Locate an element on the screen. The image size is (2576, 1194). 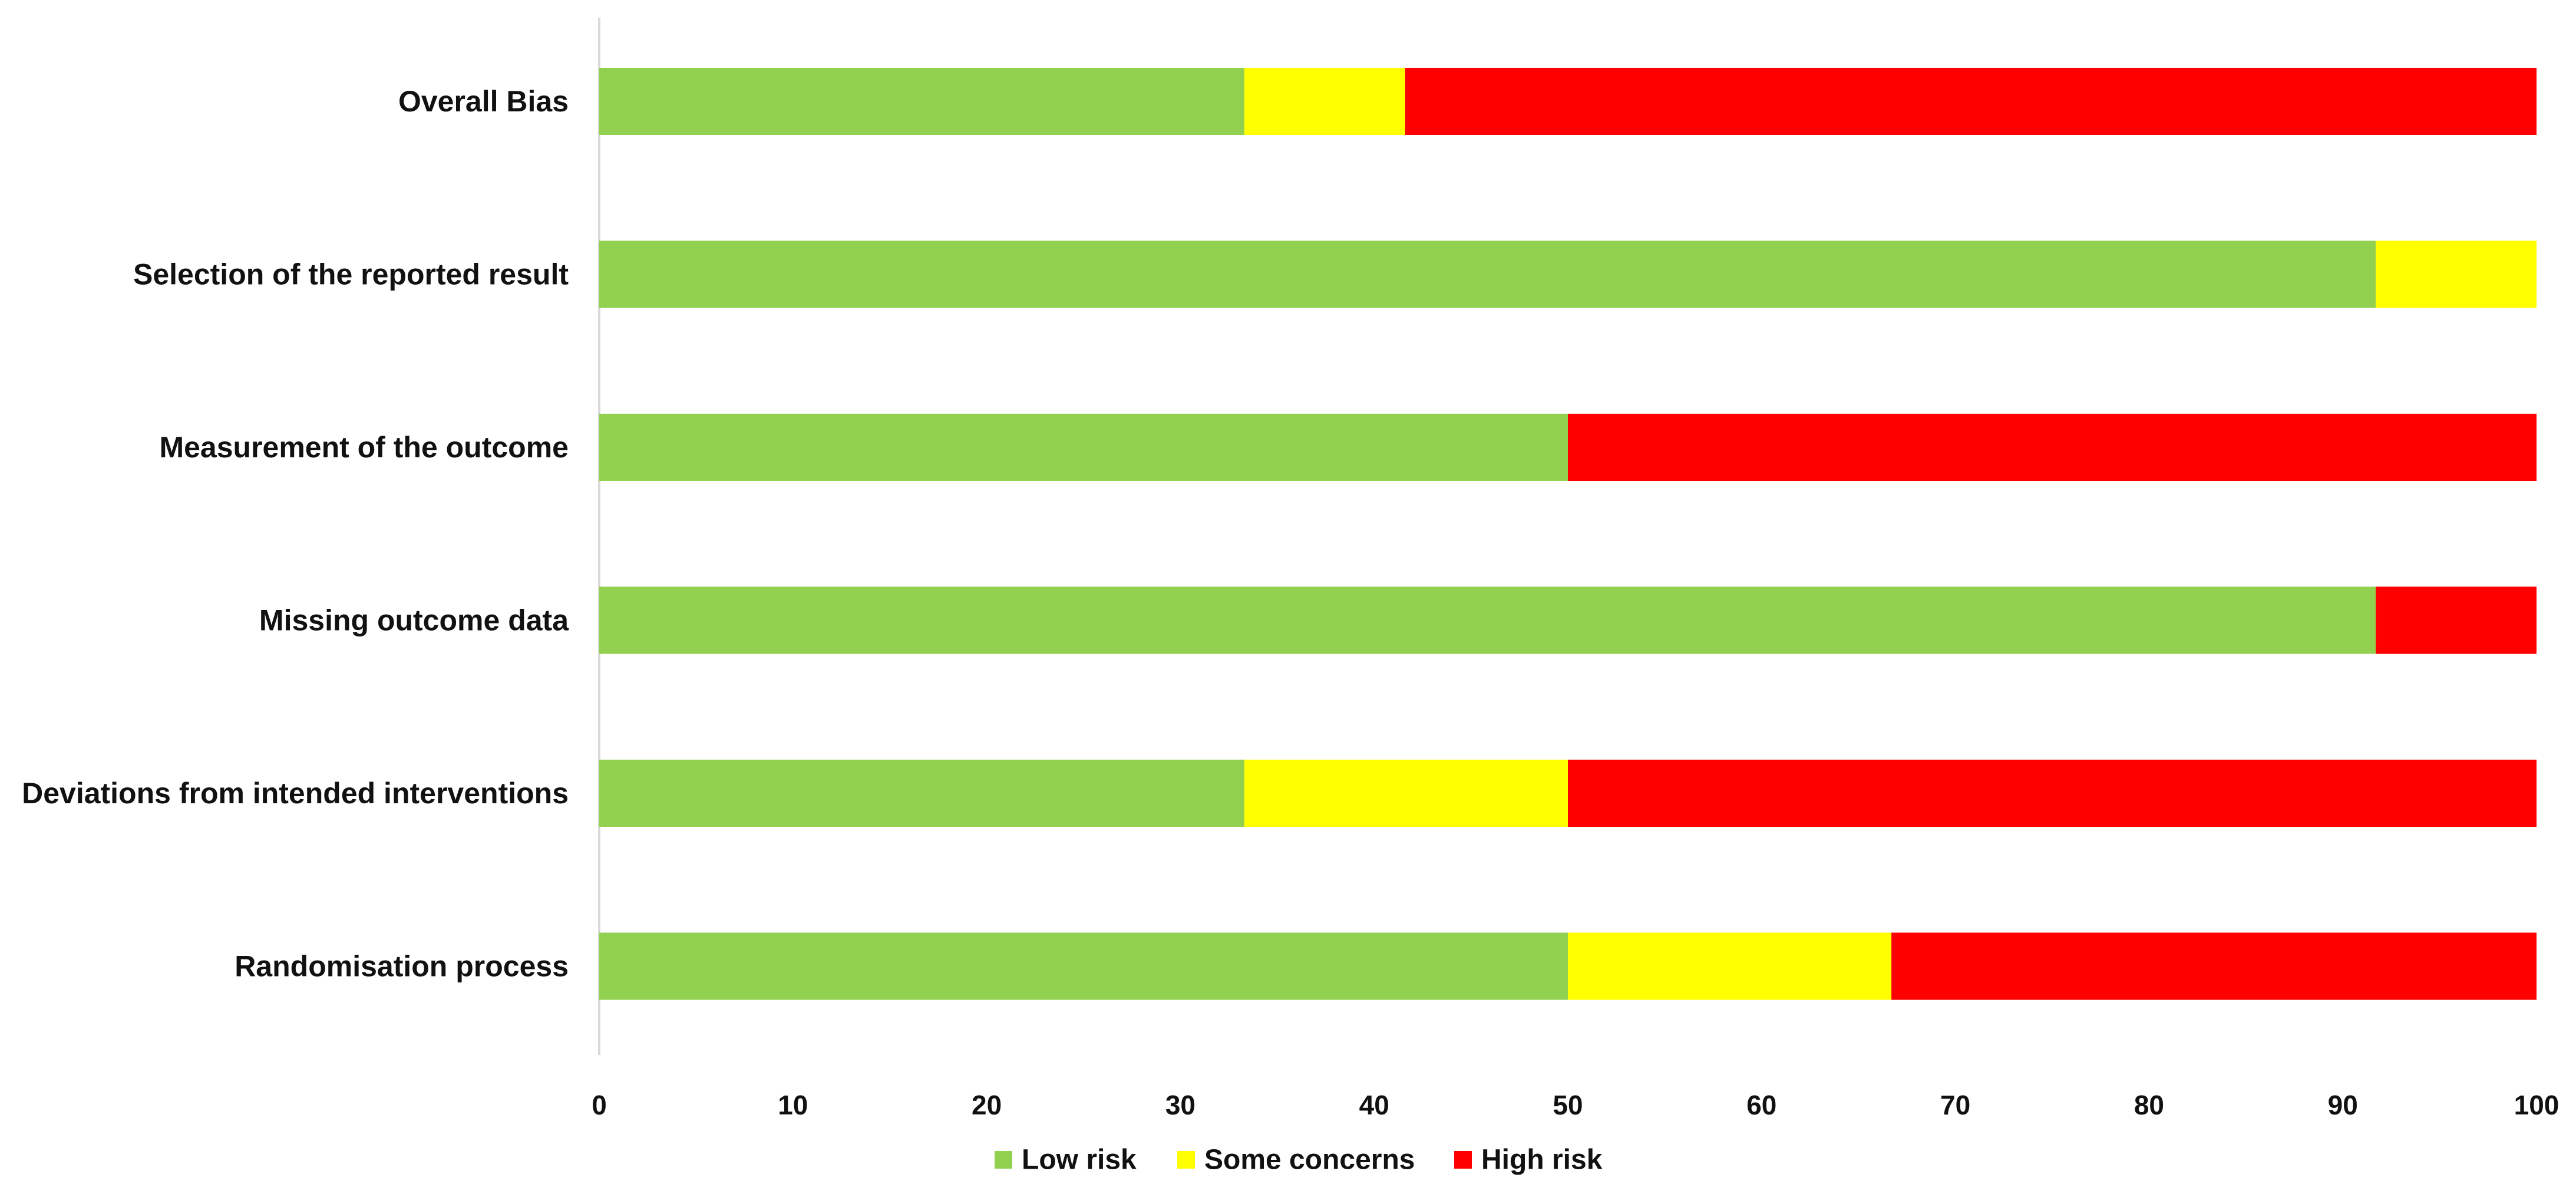
x-tick-label-70: 70 is located at coordinates (1955, 1105).